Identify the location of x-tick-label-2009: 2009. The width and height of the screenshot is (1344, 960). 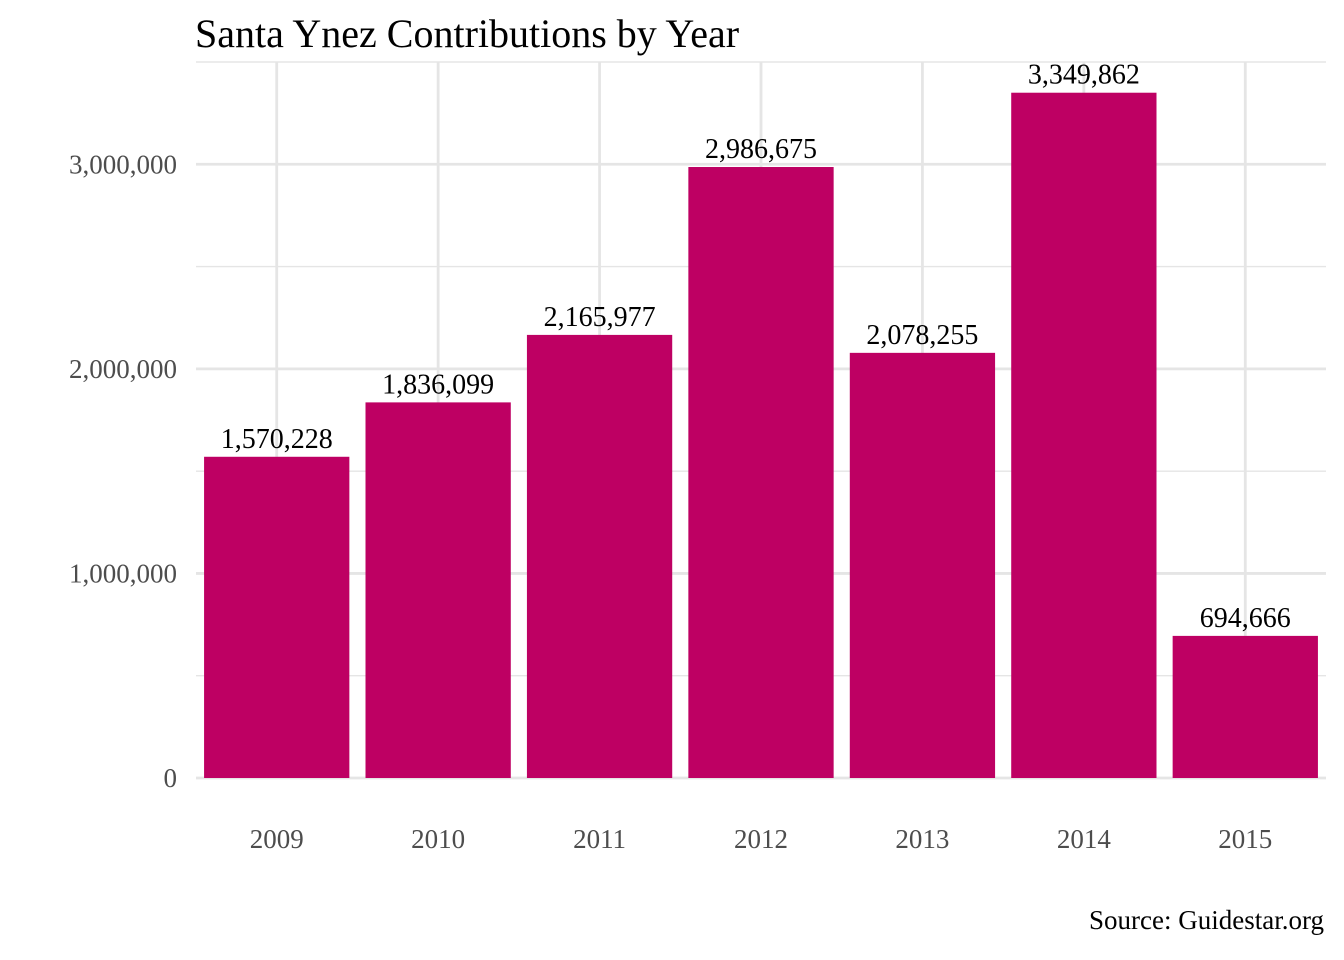
(277, 839).